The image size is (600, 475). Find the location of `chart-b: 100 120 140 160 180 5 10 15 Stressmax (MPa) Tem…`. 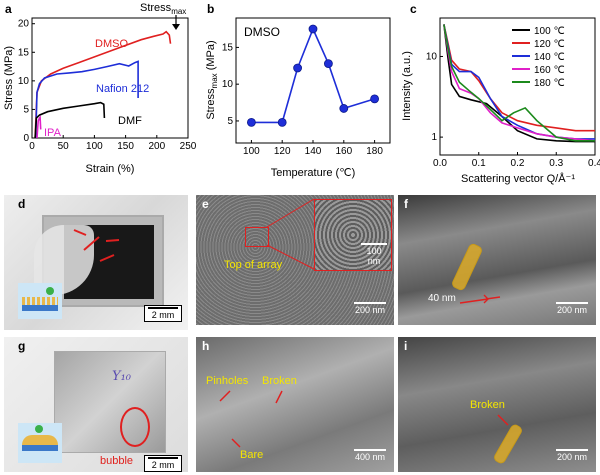

chart-b: 100 120 140 160 180 5 10 15 Stressmax (MPa) Tem… is located at coordinates (298, 98).